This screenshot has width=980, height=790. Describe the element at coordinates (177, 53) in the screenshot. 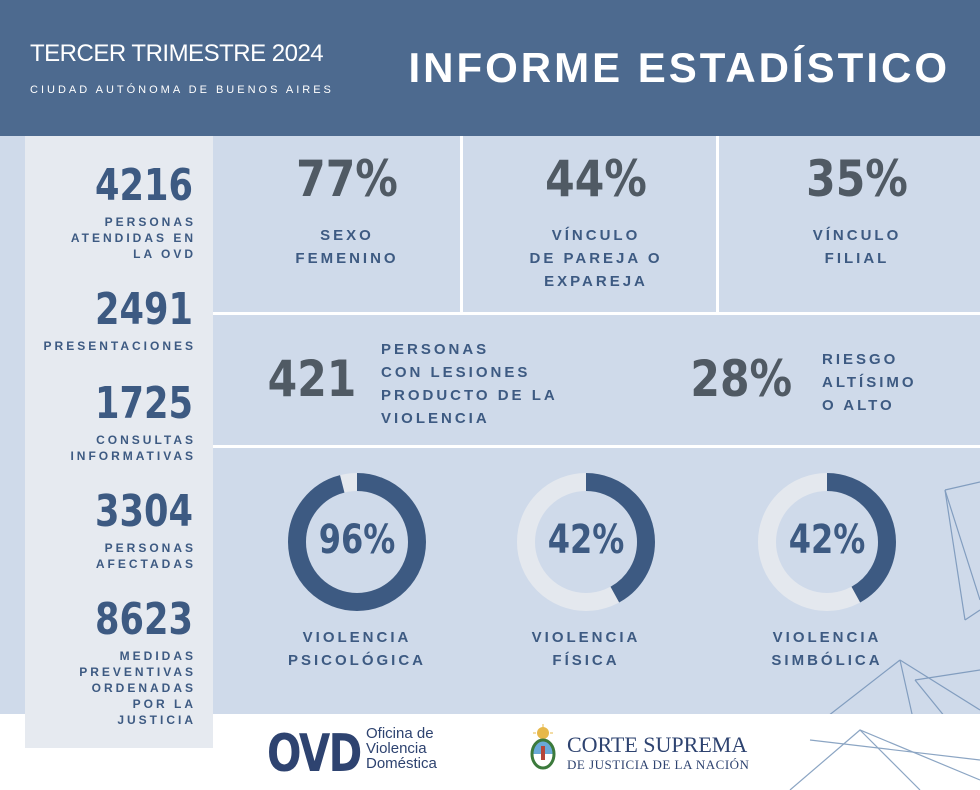

I see `report-period: TERCER TRIMESTRE 2024` at that location.